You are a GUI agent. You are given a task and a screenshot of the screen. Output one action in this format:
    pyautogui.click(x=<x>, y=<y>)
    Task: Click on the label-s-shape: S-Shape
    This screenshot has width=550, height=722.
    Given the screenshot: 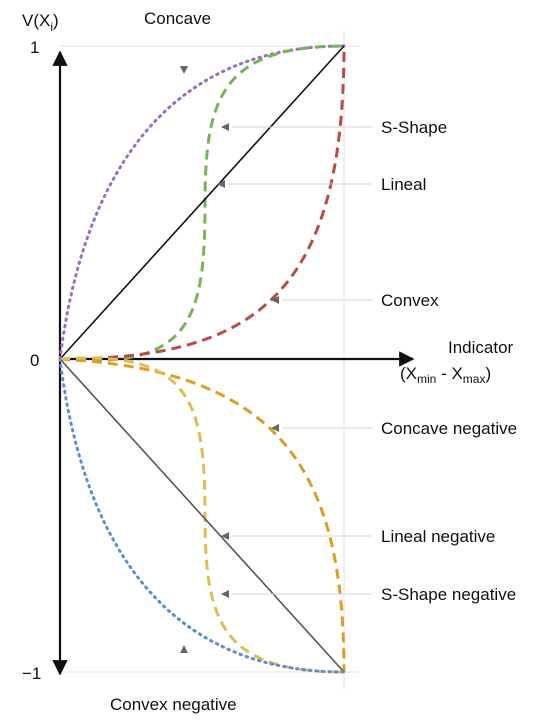 What is the action you would take?
    pyautogui.click(x=414, y=127)
    